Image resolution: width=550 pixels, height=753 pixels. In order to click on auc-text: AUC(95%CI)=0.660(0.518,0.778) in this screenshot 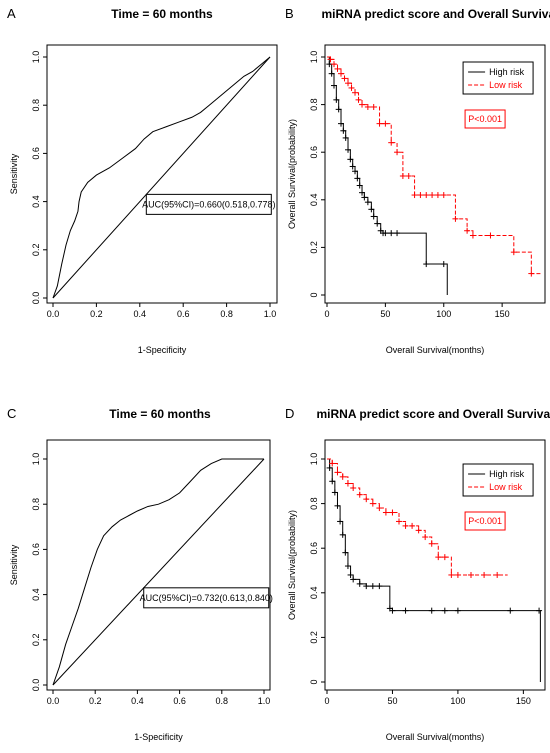, I will do `click(208, 204)`.